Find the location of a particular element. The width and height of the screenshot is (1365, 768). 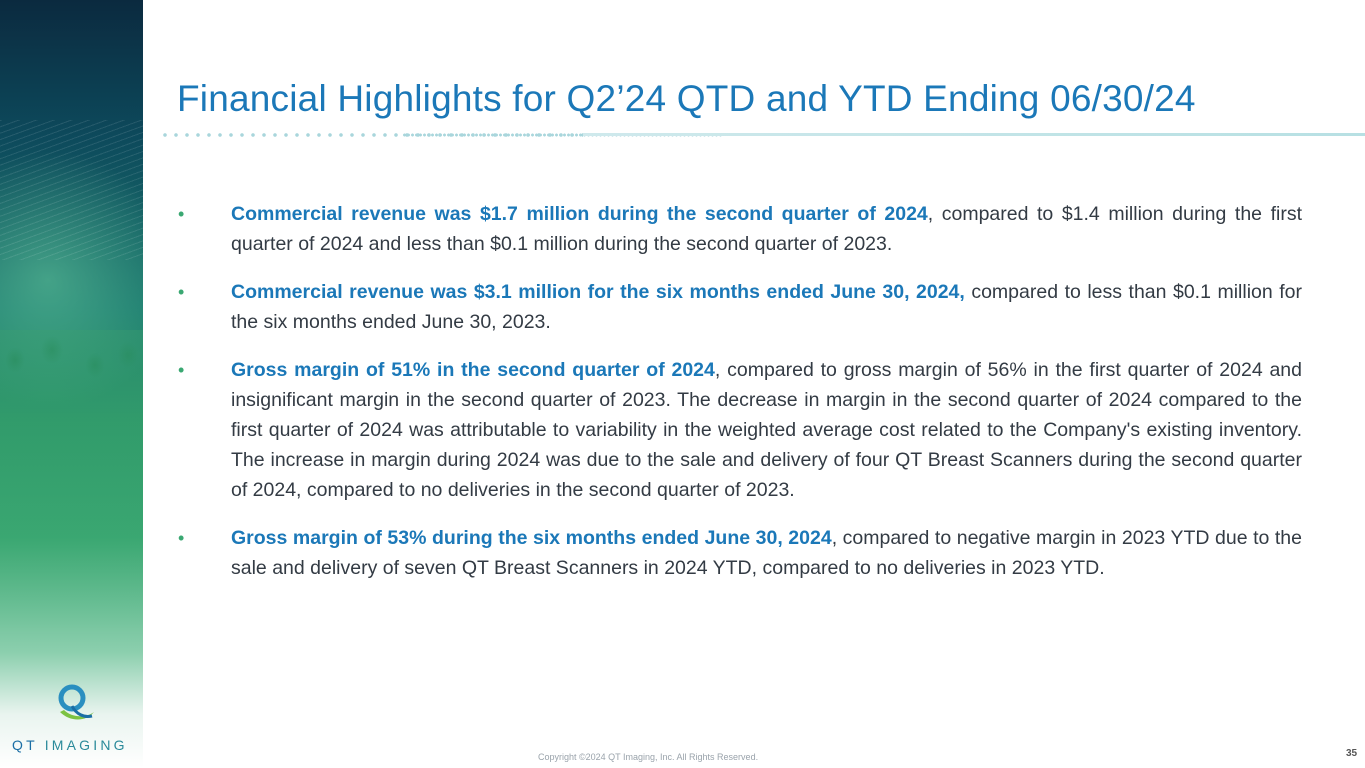

page-number: 35 is located at coordinates (1352, 753).